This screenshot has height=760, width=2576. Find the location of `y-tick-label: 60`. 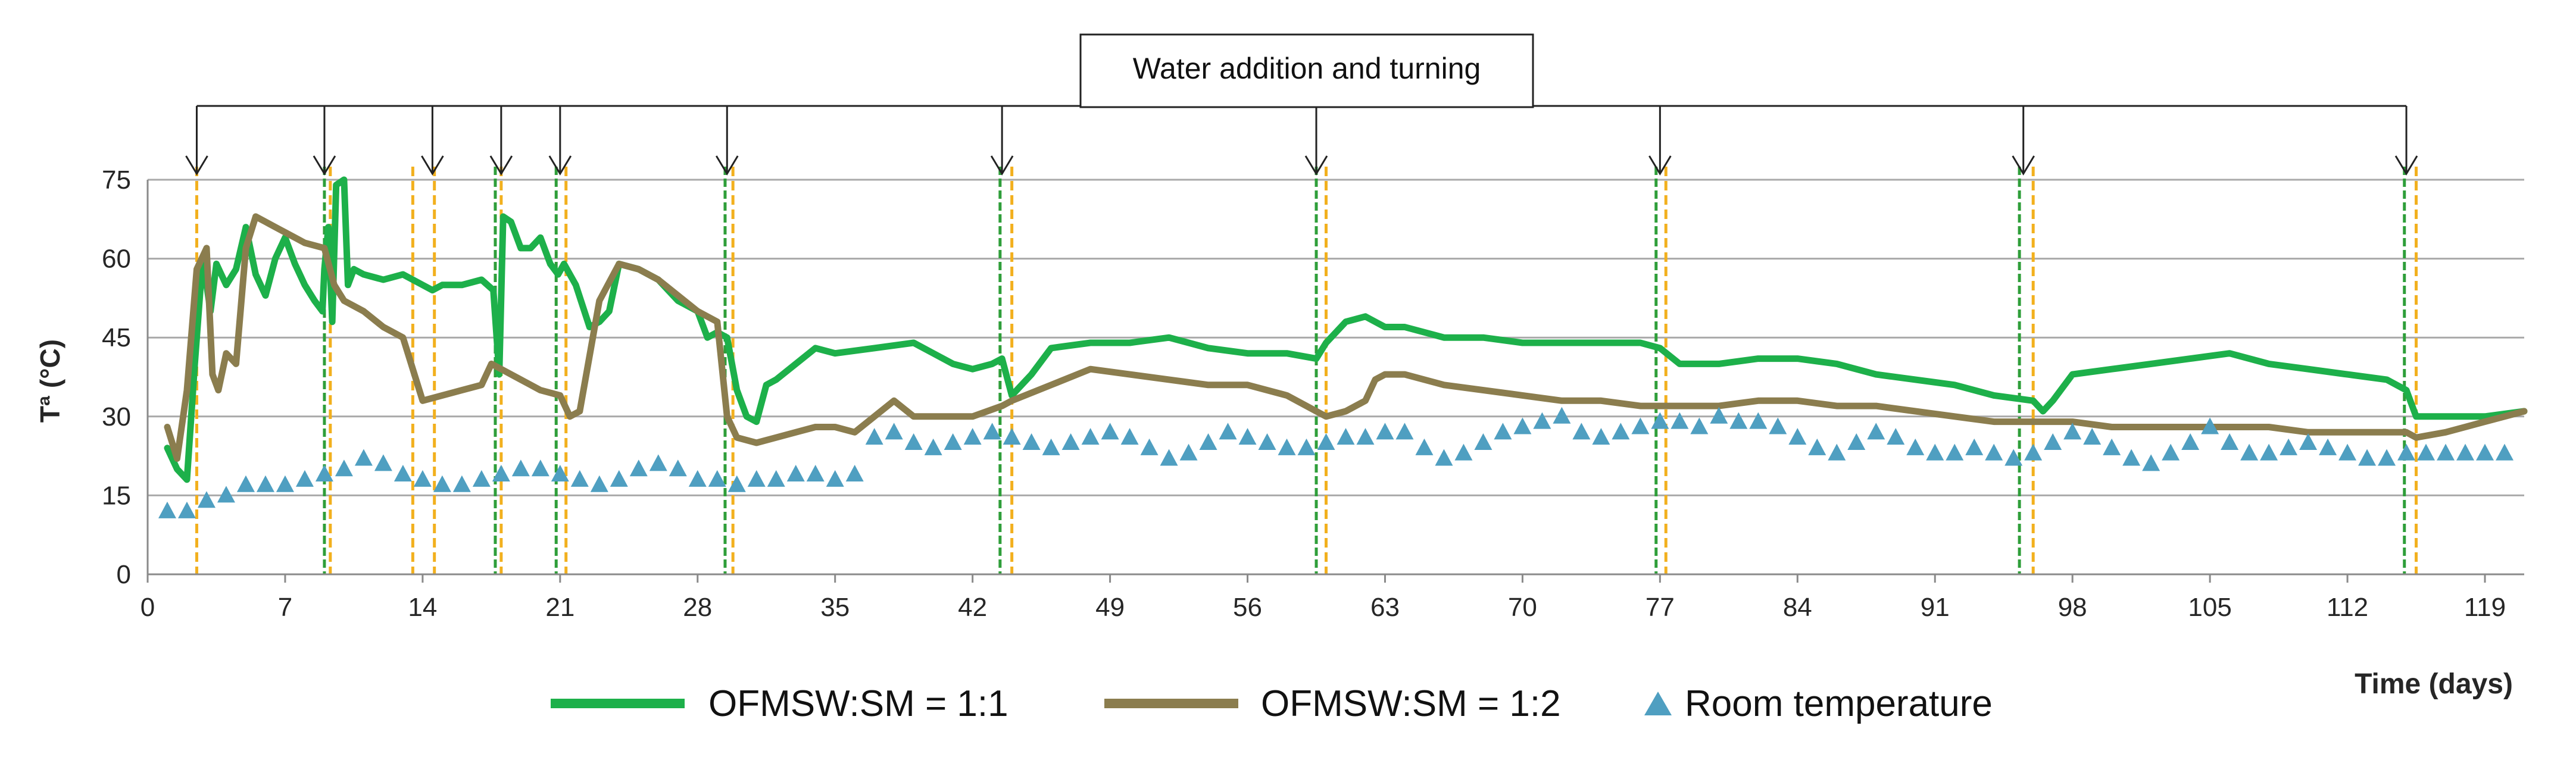

y-tick-label: 60 is located at coordinates (116, 259).